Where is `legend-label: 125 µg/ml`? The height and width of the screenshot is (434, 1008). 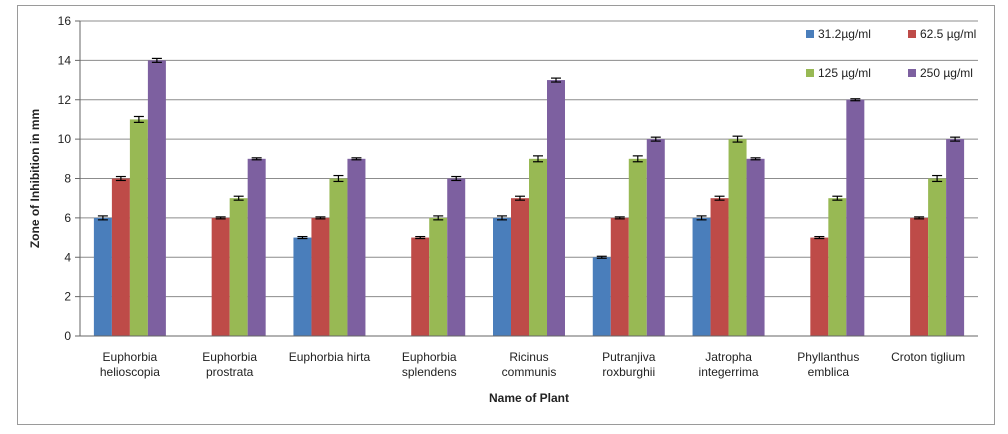 legend-label: 125 µg/ml is located at coordinates (844, 73).